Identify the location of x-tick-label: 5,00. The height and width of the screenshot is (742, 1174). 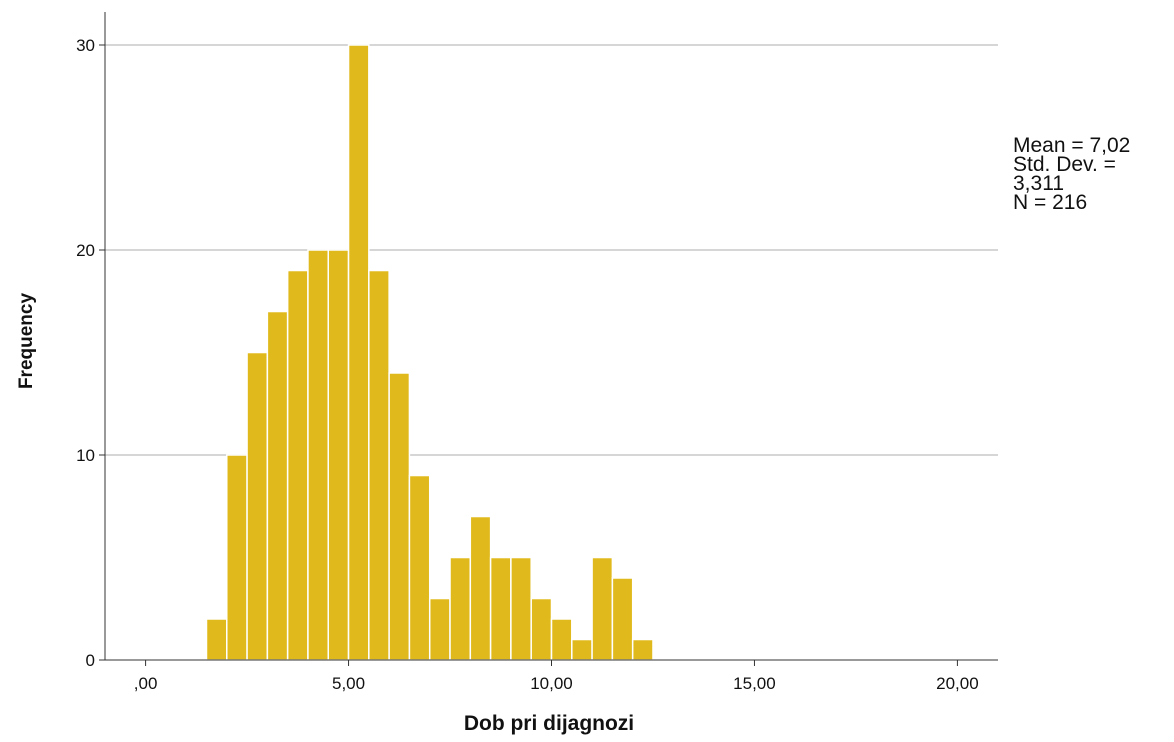
(348, 683).